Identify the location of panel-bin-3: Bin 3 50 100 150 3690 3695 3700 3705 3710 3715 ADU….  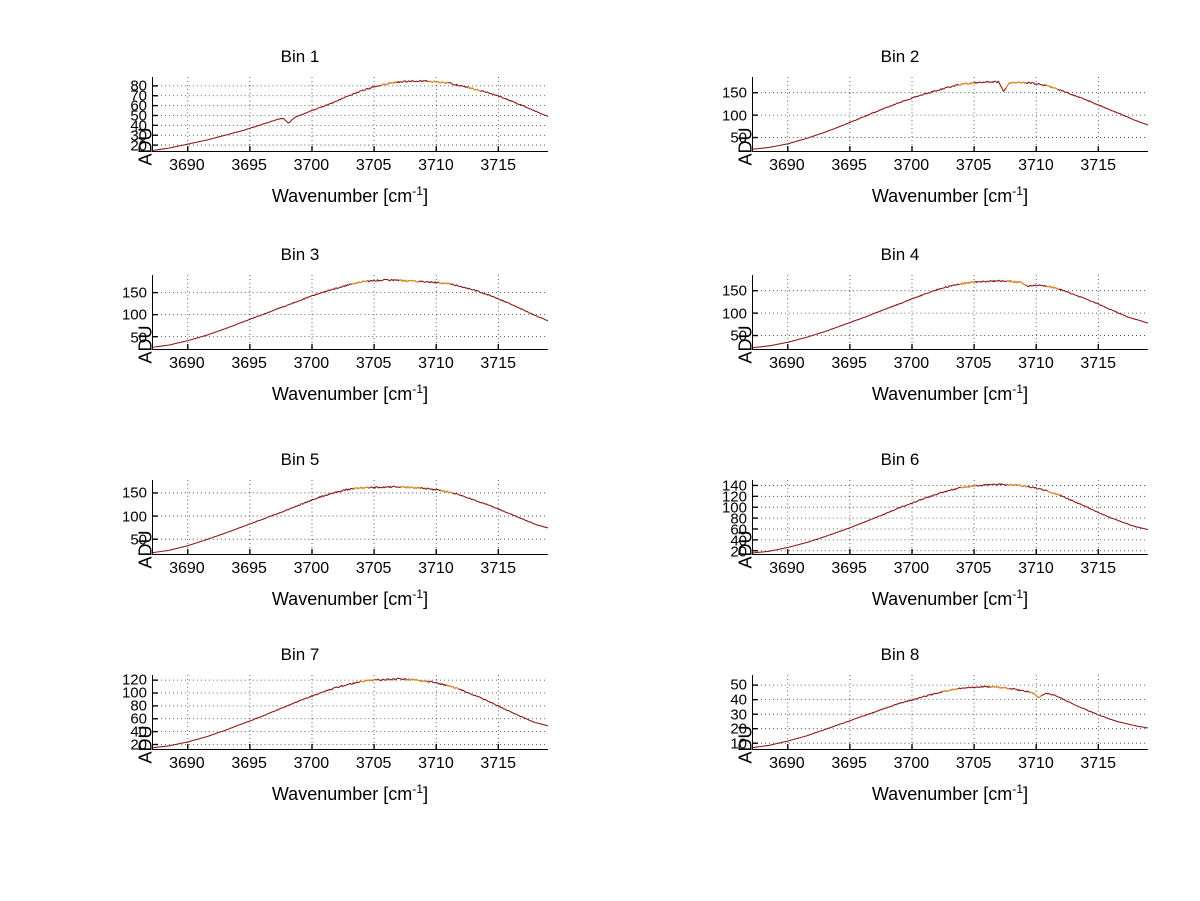
(300, 347).